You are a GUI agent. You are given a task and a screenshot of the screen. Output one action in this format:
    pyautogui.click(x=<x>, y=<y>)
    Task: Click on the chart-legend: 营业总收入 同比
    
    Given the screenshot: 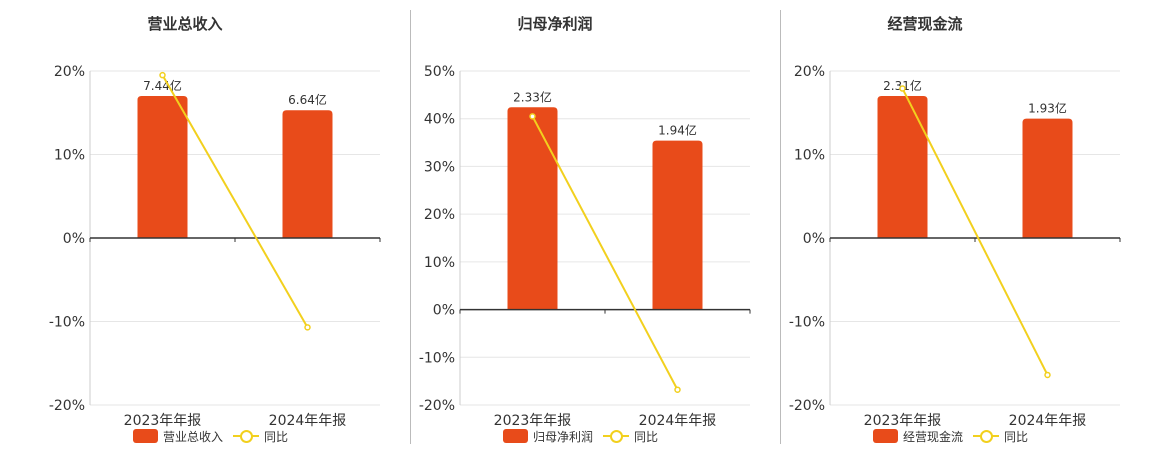 What is the action you would take?
    pyautogui.click(x=210, y=436)
    